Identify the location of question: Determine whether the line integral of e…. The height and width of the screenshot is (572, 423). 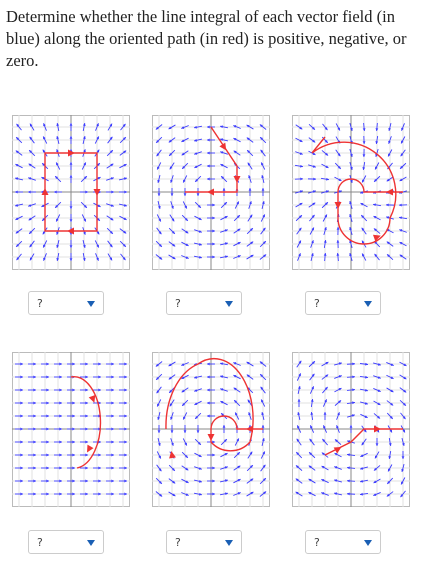
(206, 38).